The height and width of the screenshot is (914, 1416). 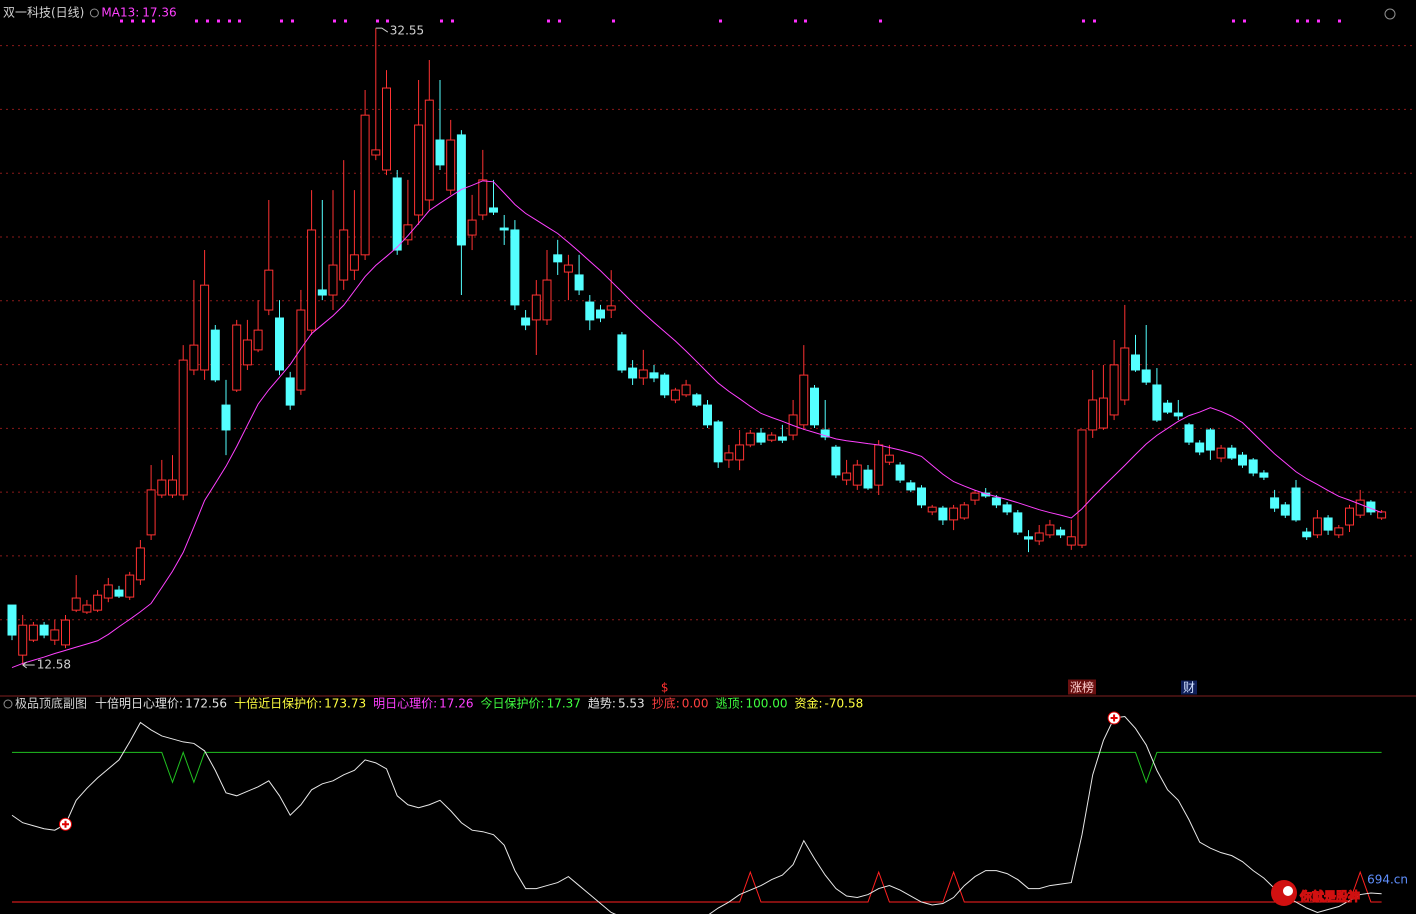 What do you see at coordinates (54, 665) in the screenshot?
I see `min-label: 12.58` at bounding box center [54, 665].